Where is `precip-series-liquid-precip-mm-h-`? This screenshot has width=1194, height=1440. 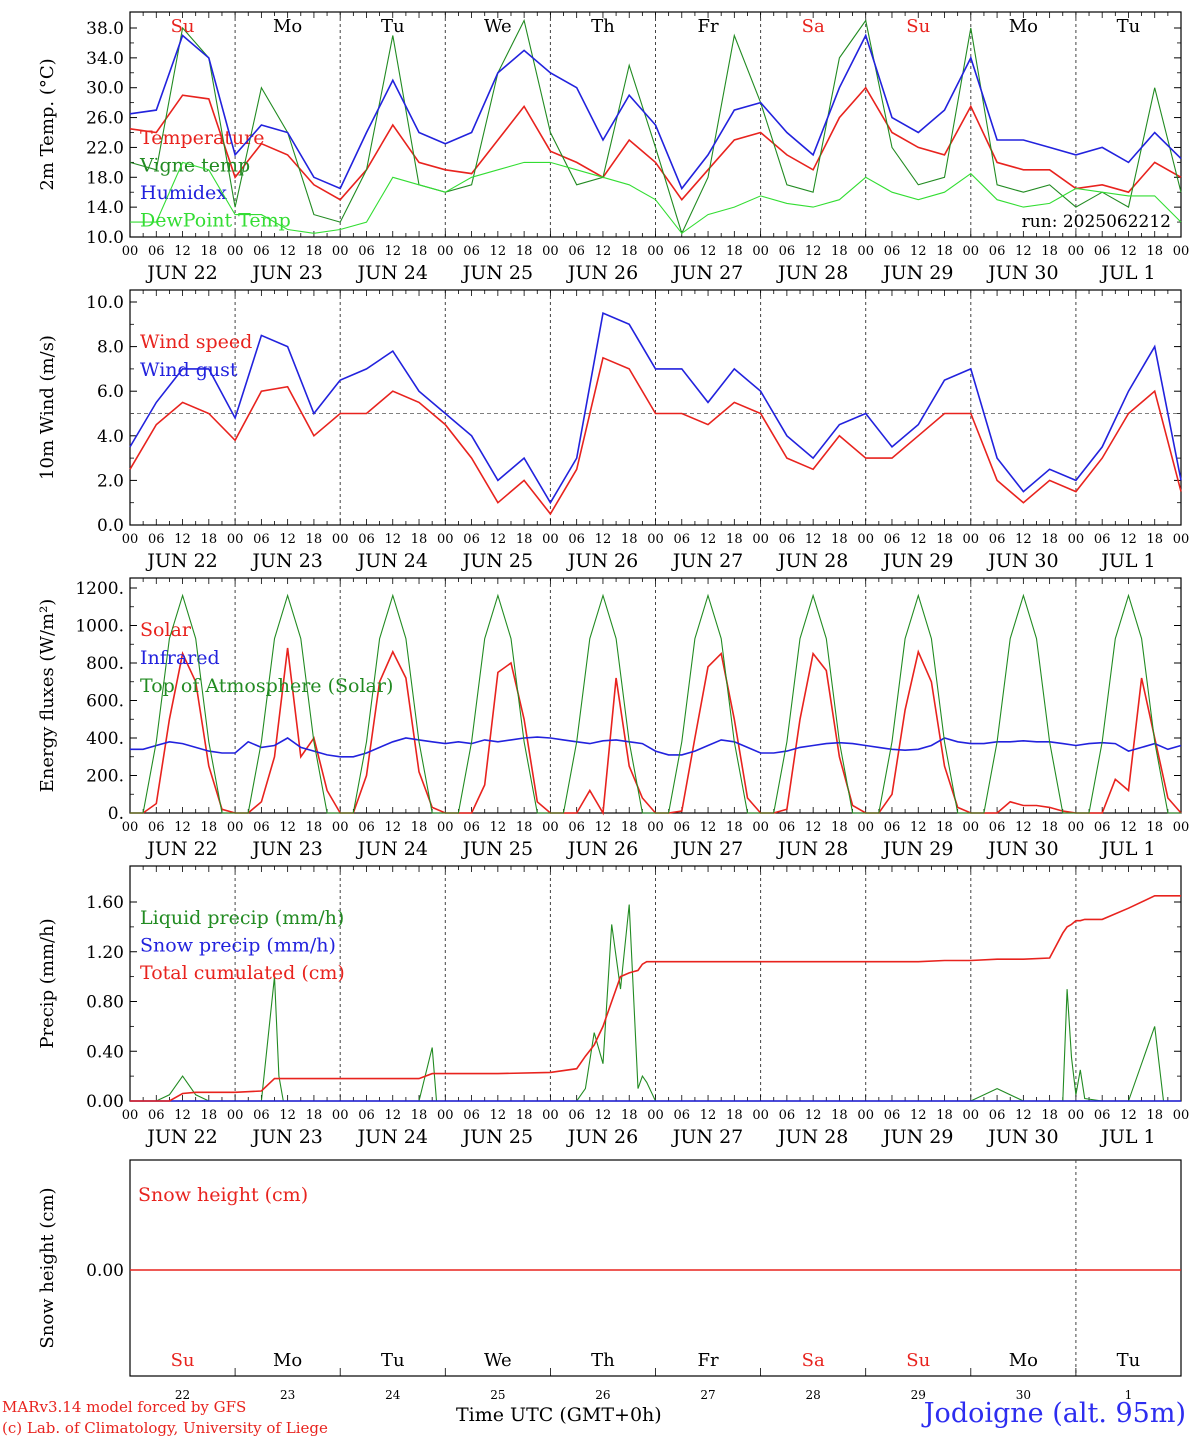
precip-series-liquid-precip-mm-h- is located at coordinates (655, 1003).